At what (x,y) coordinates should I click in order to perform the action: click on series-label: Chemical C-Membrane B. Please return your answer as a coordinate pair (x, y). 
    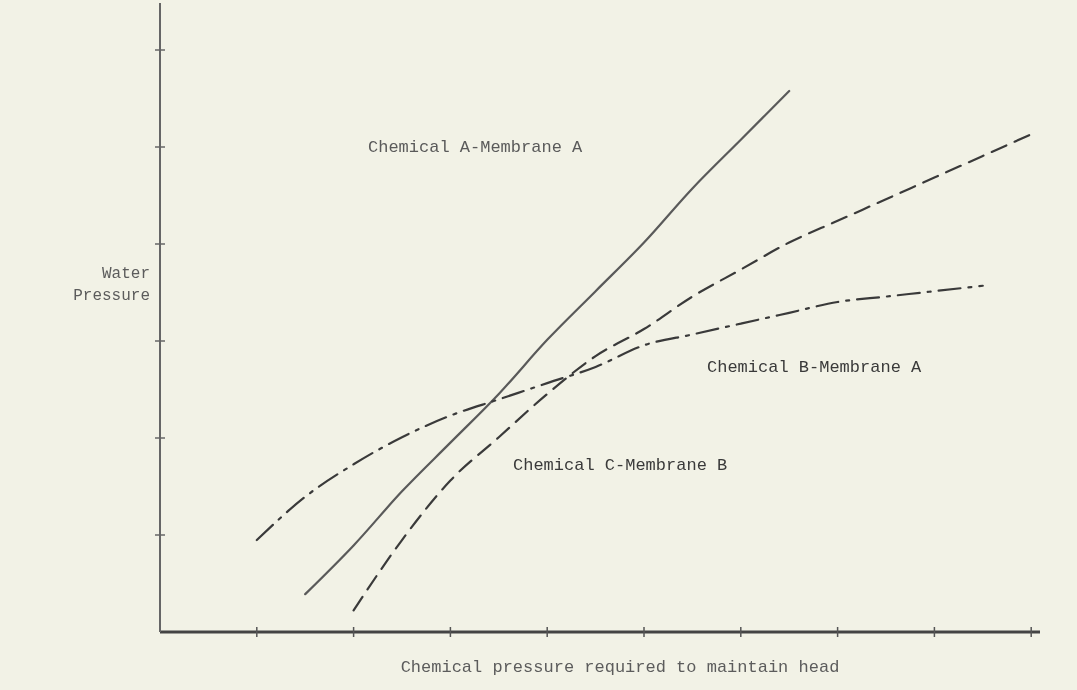
    Looking at the image, I should click on (620, 465).